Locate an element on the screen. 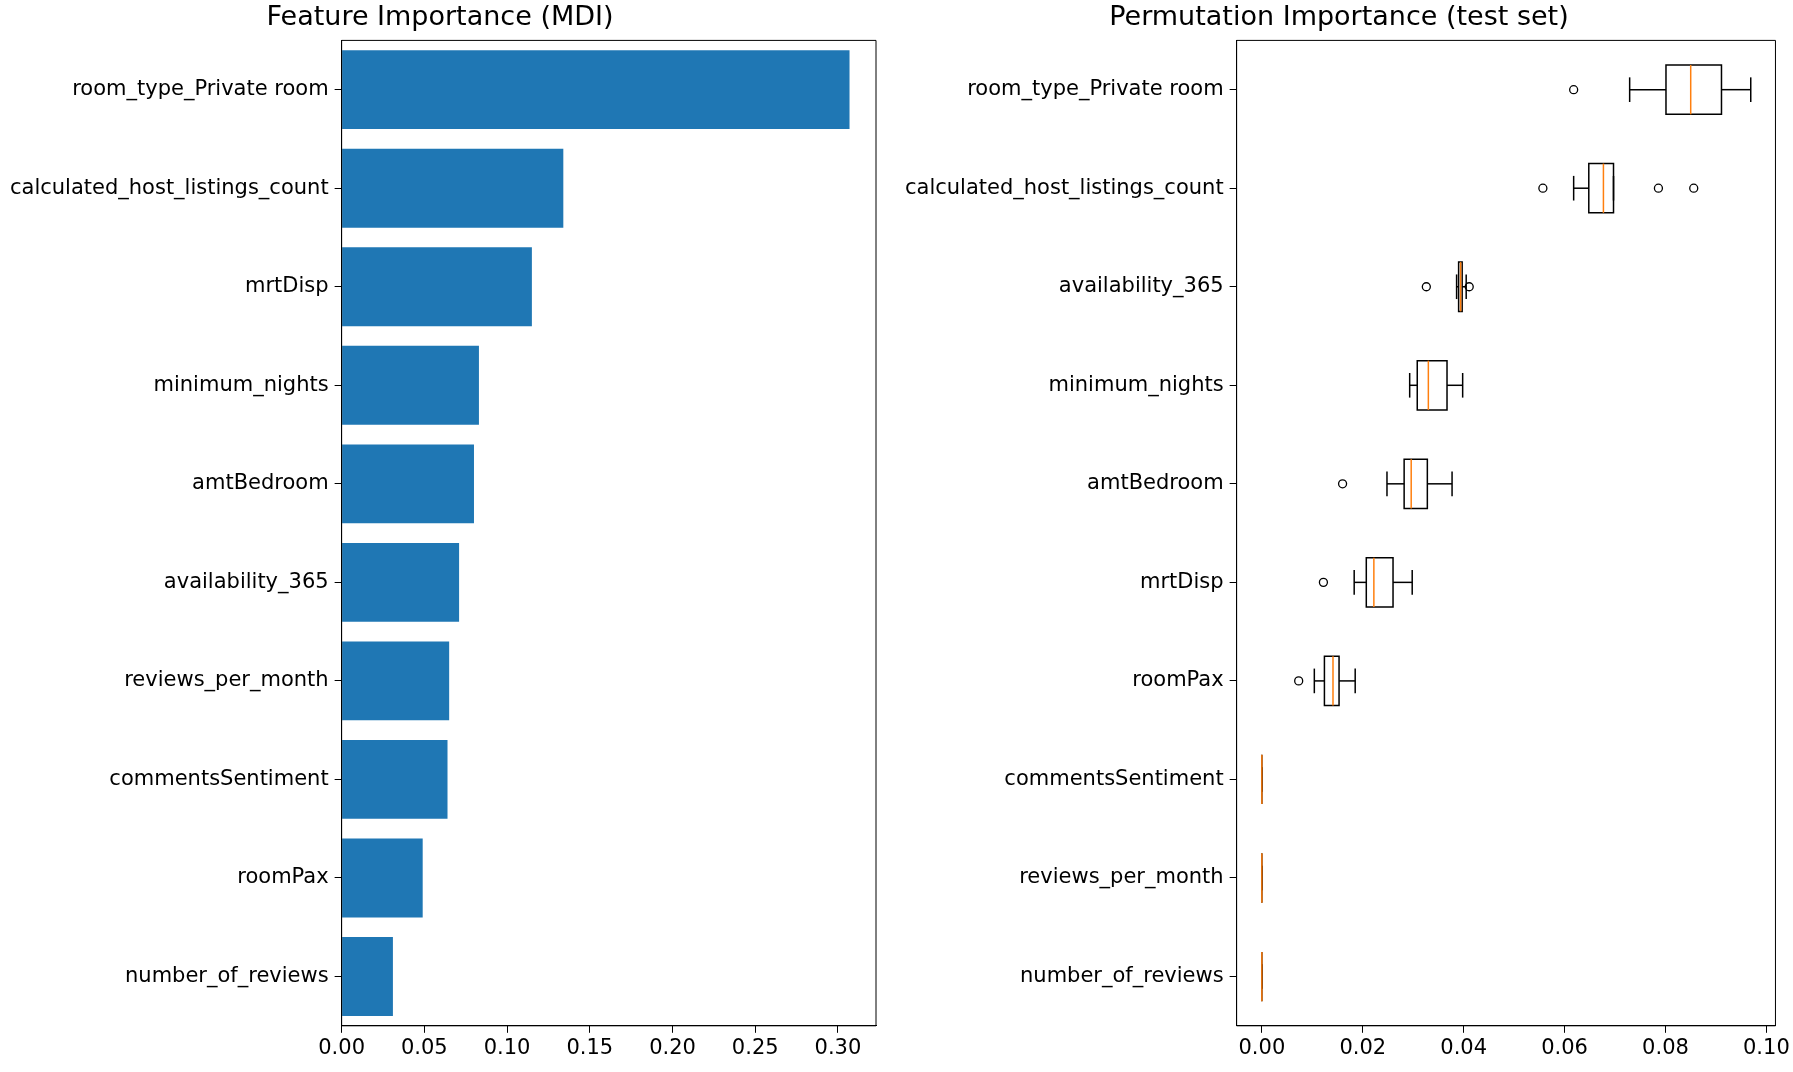 The image size is (1793, 1072). chart-title: Permutation Importance (test set) is located at coordinates (1339, 16).